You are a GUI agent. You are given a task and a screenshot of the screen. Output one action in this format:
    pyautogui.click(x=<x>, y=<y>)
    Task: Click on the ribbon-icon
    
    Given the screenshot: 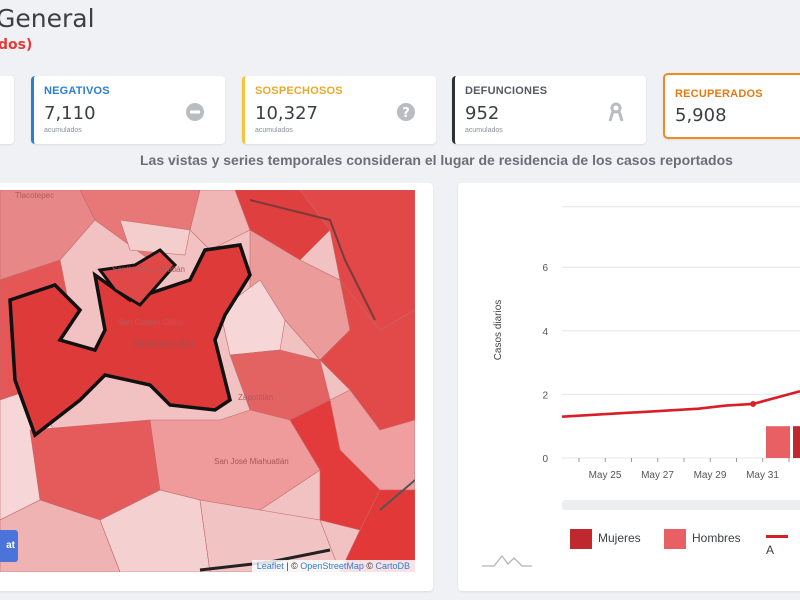 What is the action you would take?
    pyautogui.click(x=616, y=112)
    